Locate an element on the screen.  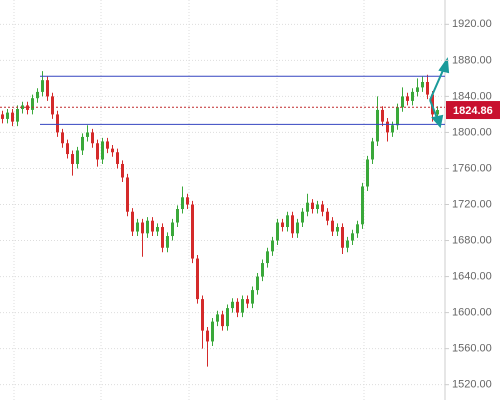
price-badge is located at coordinates (473, 110).